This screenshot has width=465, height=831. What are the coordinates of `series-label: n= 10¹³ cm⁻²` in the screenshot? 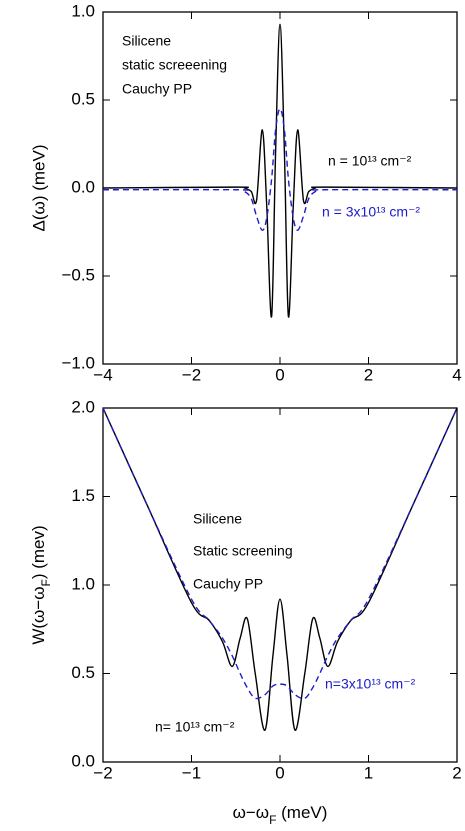 It's located at (195, 727).